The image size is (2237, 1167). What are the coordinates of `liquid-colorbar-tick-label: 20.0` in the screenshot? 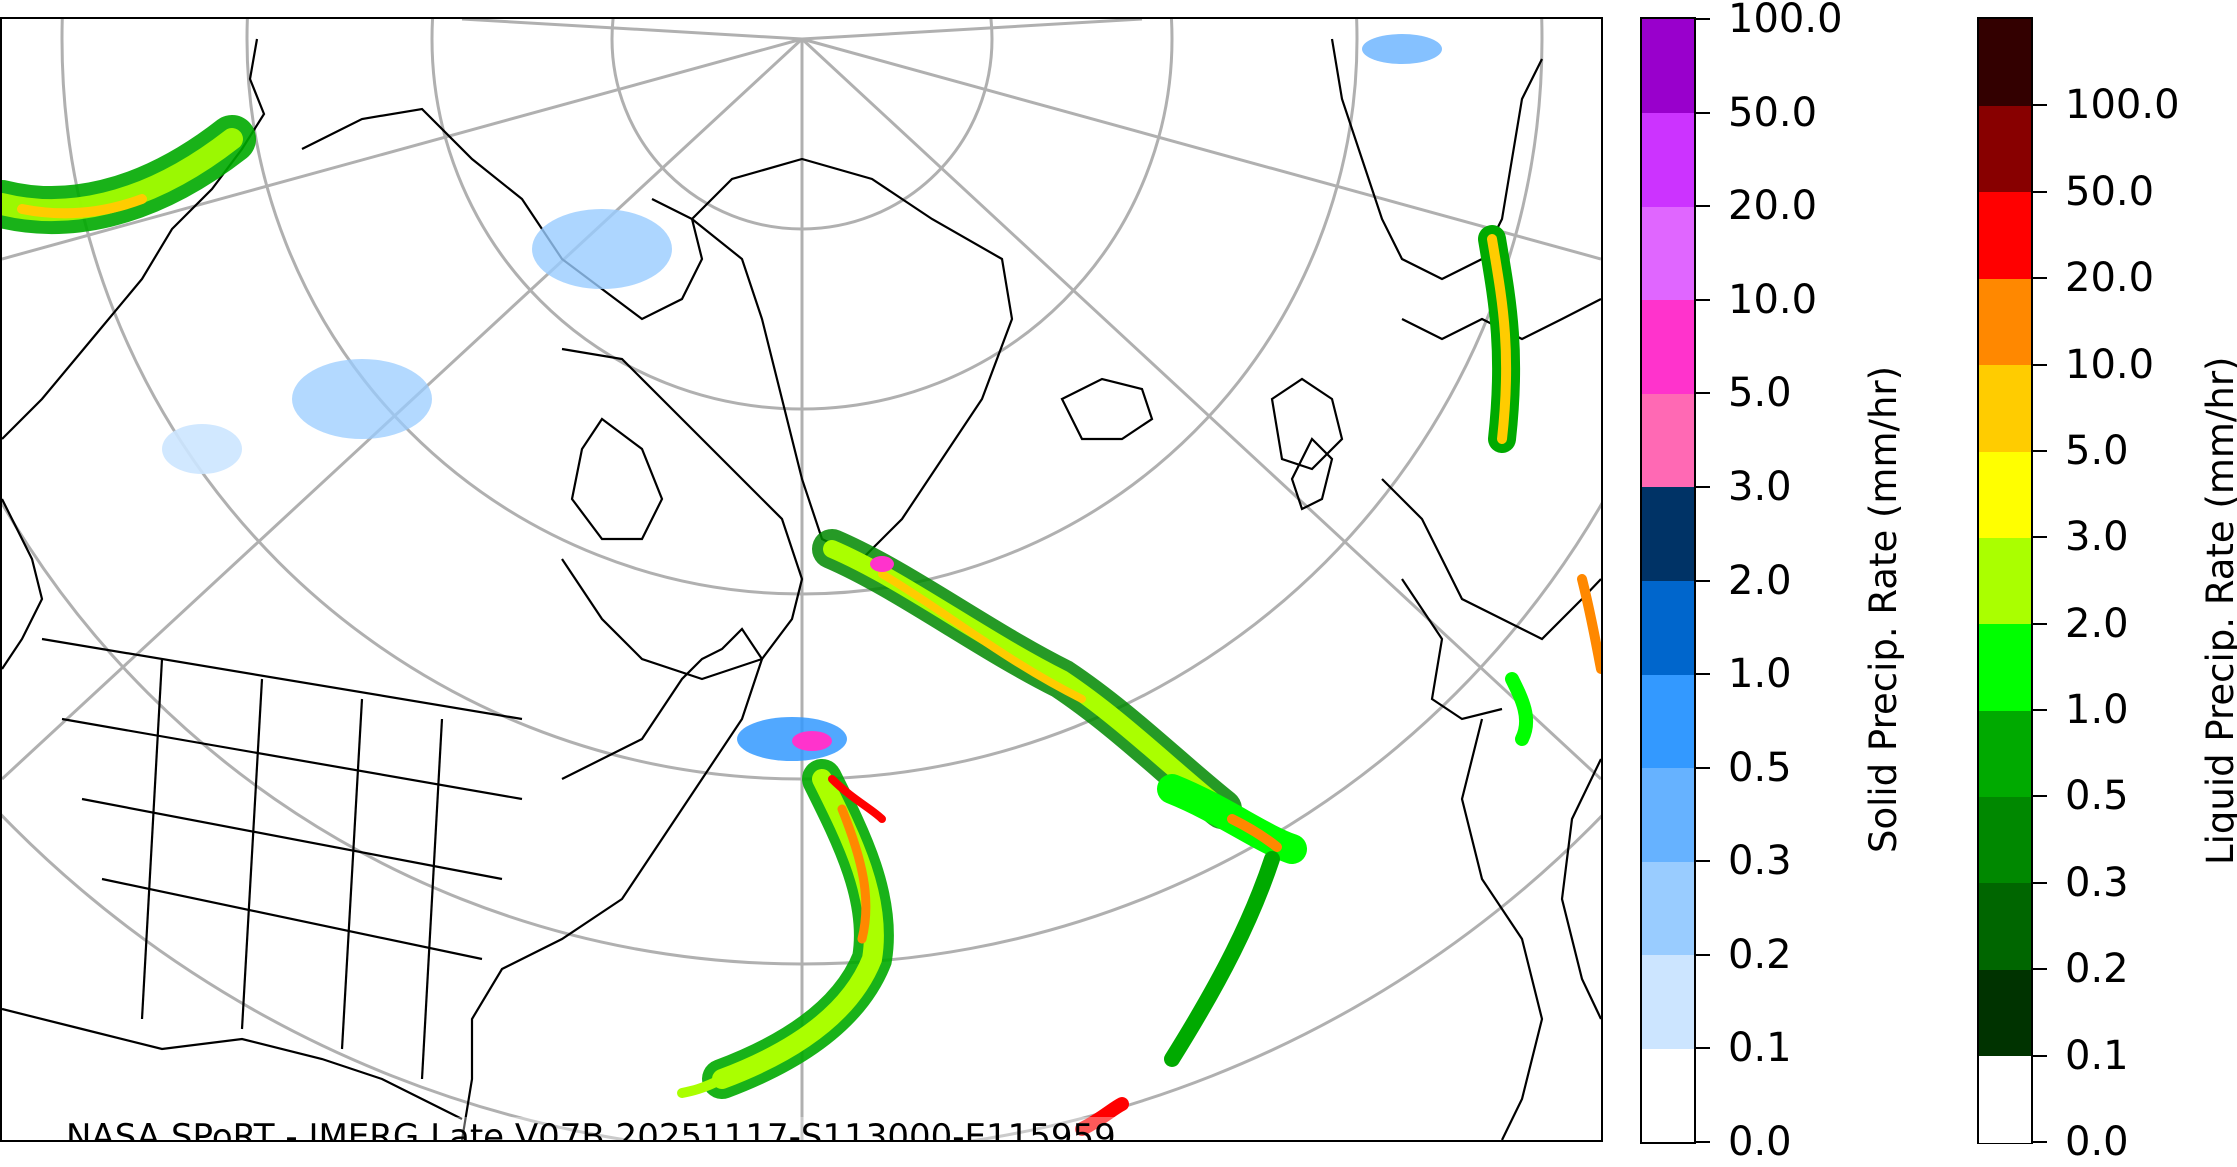 It's located at (2110, 278).